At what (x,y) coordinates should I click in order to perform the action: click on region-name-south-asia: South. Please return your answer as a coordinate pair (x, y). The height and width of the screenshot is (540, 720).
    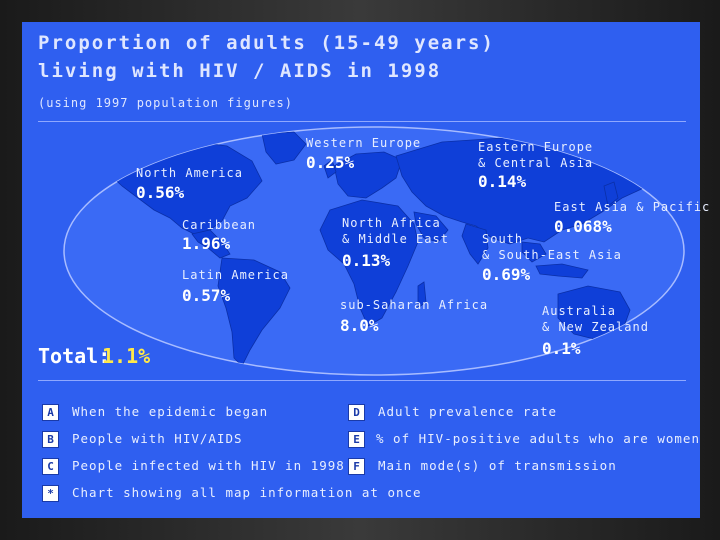
    Looking at the image, I should click on (503, 239).